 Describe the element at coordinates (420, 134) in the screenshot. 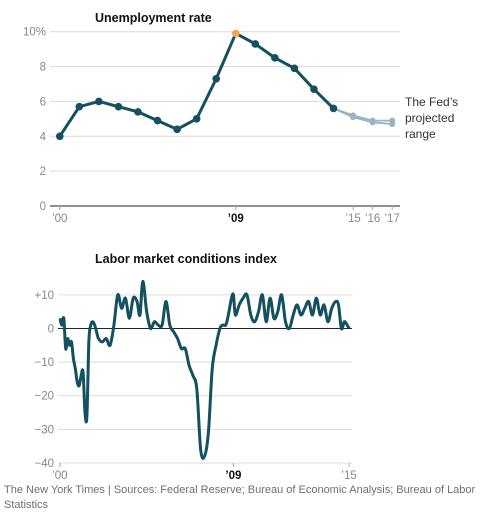

I see `projection-label-line: range` at that location.